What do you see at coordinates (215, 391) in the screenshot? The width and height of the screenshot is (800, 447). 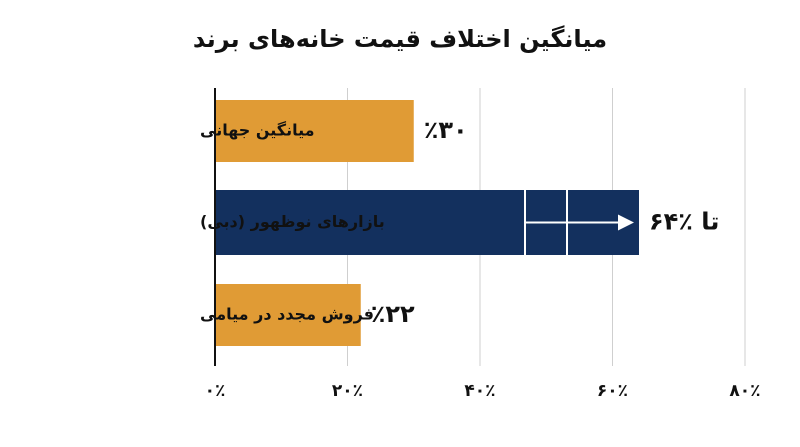 I see `x-tick-label: ۰٪` at bounding box center [215, 391].